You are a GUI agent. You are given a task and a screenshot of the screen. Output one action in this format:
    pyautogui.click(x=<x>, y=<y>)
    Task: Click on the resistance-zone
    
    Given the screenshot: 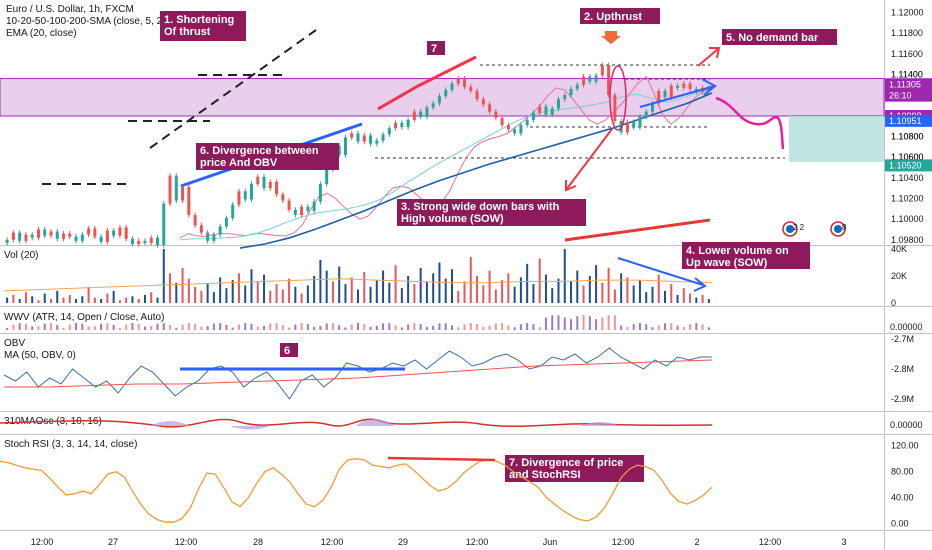 What is the action you would take?
    pyautogui.click(x=442, y=97)
    